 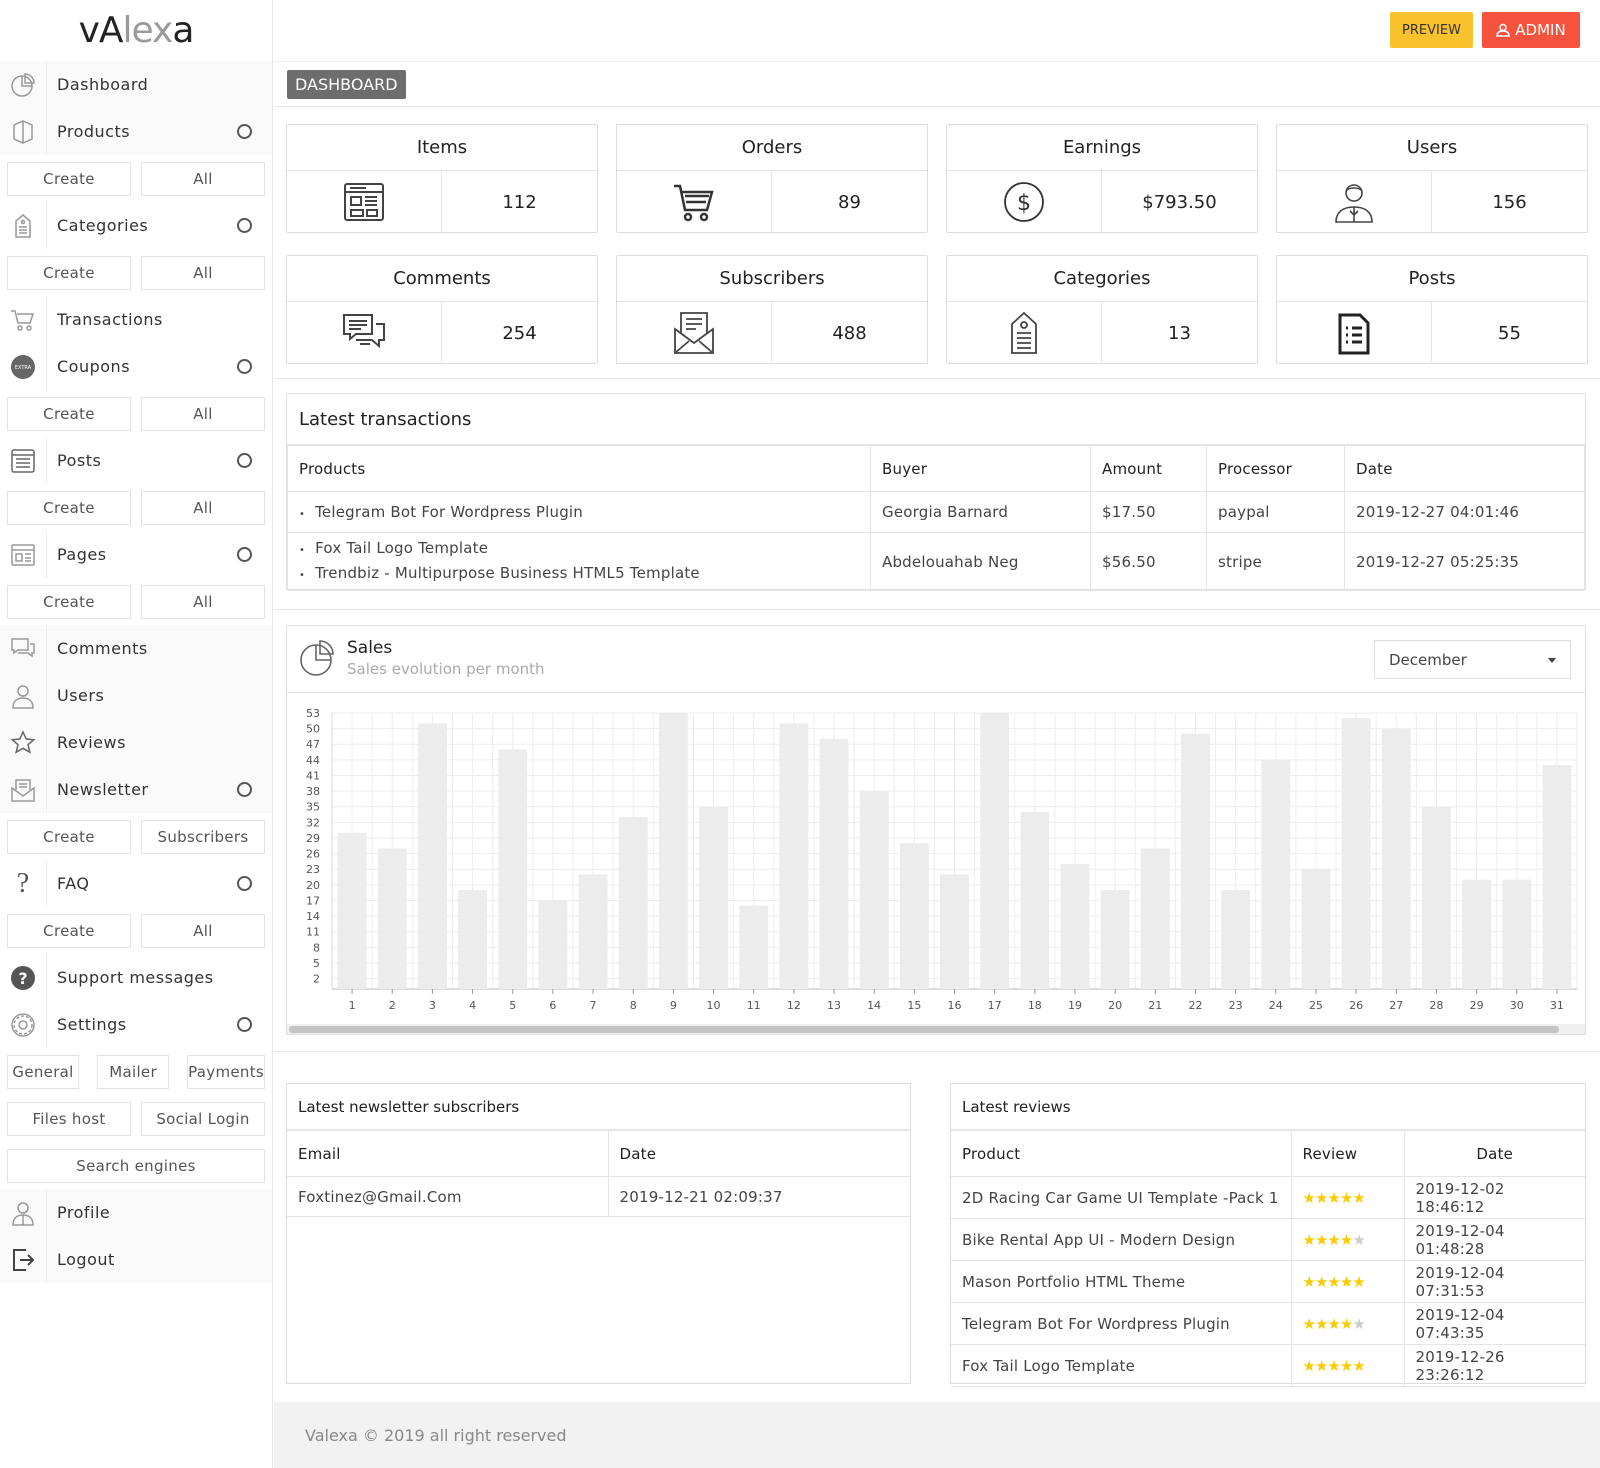 What do you see at coordinates (69, 601) in the screenshot?
I see `pages-create-button: Create` at bounding box center [69, 601].